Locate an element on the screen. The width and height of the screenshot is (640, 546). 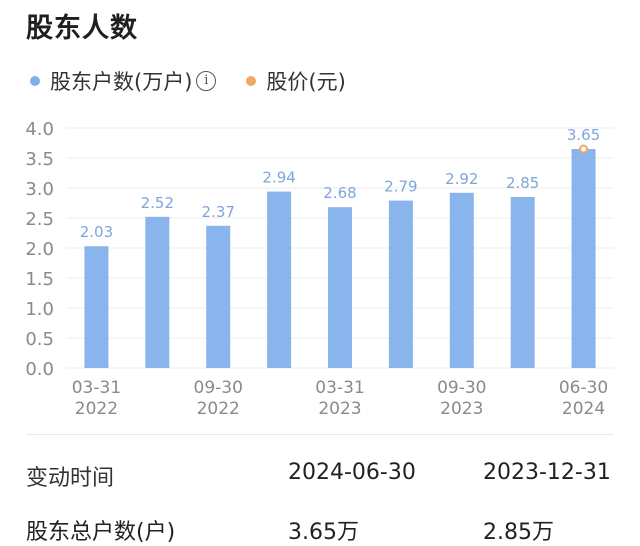
y-tick-label: 1.5 is located at coordinates (39, 279).